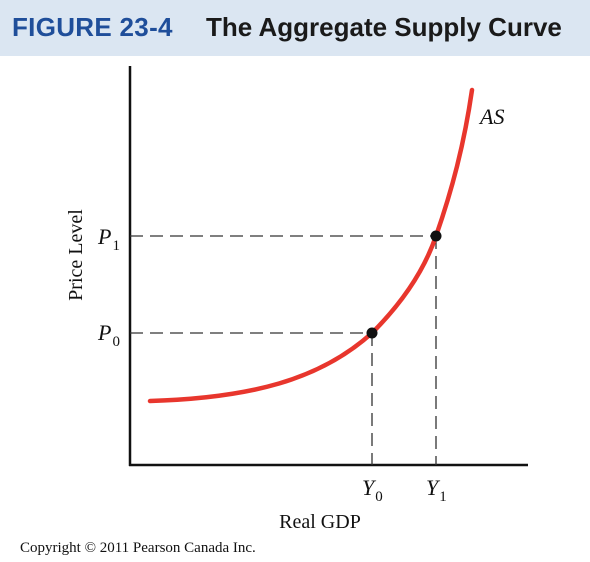 Image resolution: width=590 pixels, height=562 pixels. I want to click on y-axis-label: Price Level, so click(76, 255).